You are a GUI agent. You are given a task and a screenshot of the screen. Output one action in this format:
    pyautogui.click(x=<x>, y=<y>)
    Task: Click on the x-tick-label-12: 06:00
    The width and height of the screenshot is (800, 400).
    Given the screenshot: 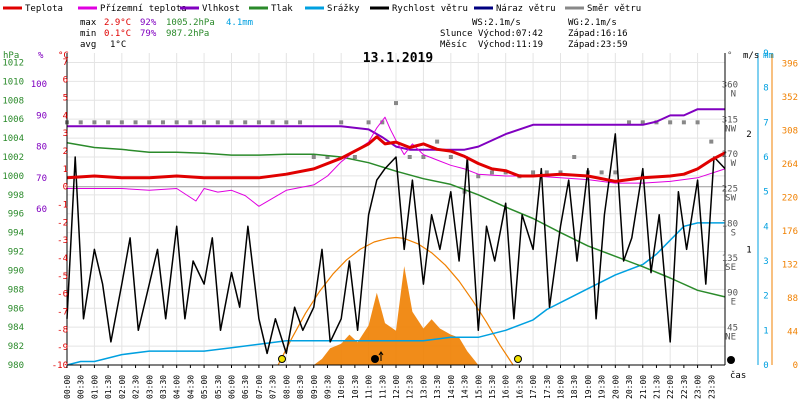 What is the action you would take?
    pyautogui.click(x=232, y=387)
    